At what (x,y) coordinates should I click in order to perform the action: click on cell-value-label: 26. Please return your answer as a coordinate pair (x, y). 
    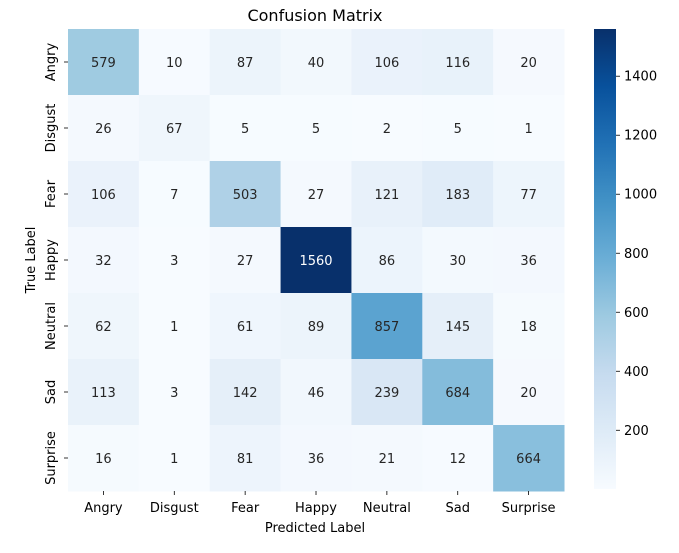
    Looking at the image, I should click on (103, 129).